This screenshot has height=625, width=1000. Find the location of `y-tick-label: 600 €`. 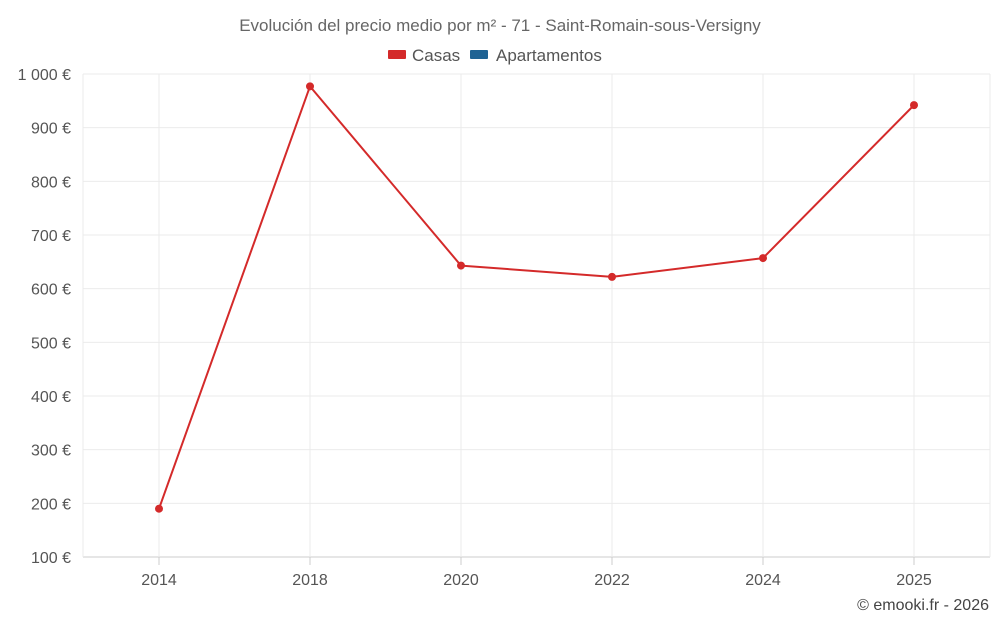

y-tick-label: 600 € is located at coordinates (51, 290).